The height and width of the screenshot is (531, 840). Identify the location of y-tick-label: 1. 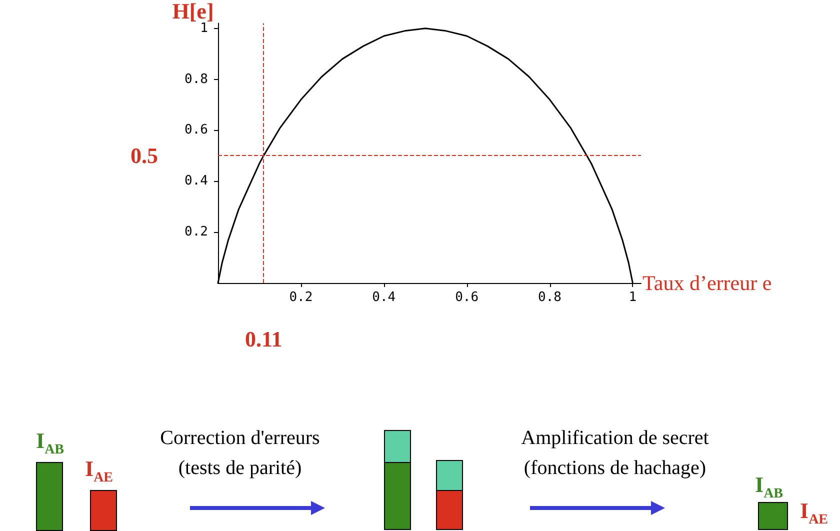
(204, 28).